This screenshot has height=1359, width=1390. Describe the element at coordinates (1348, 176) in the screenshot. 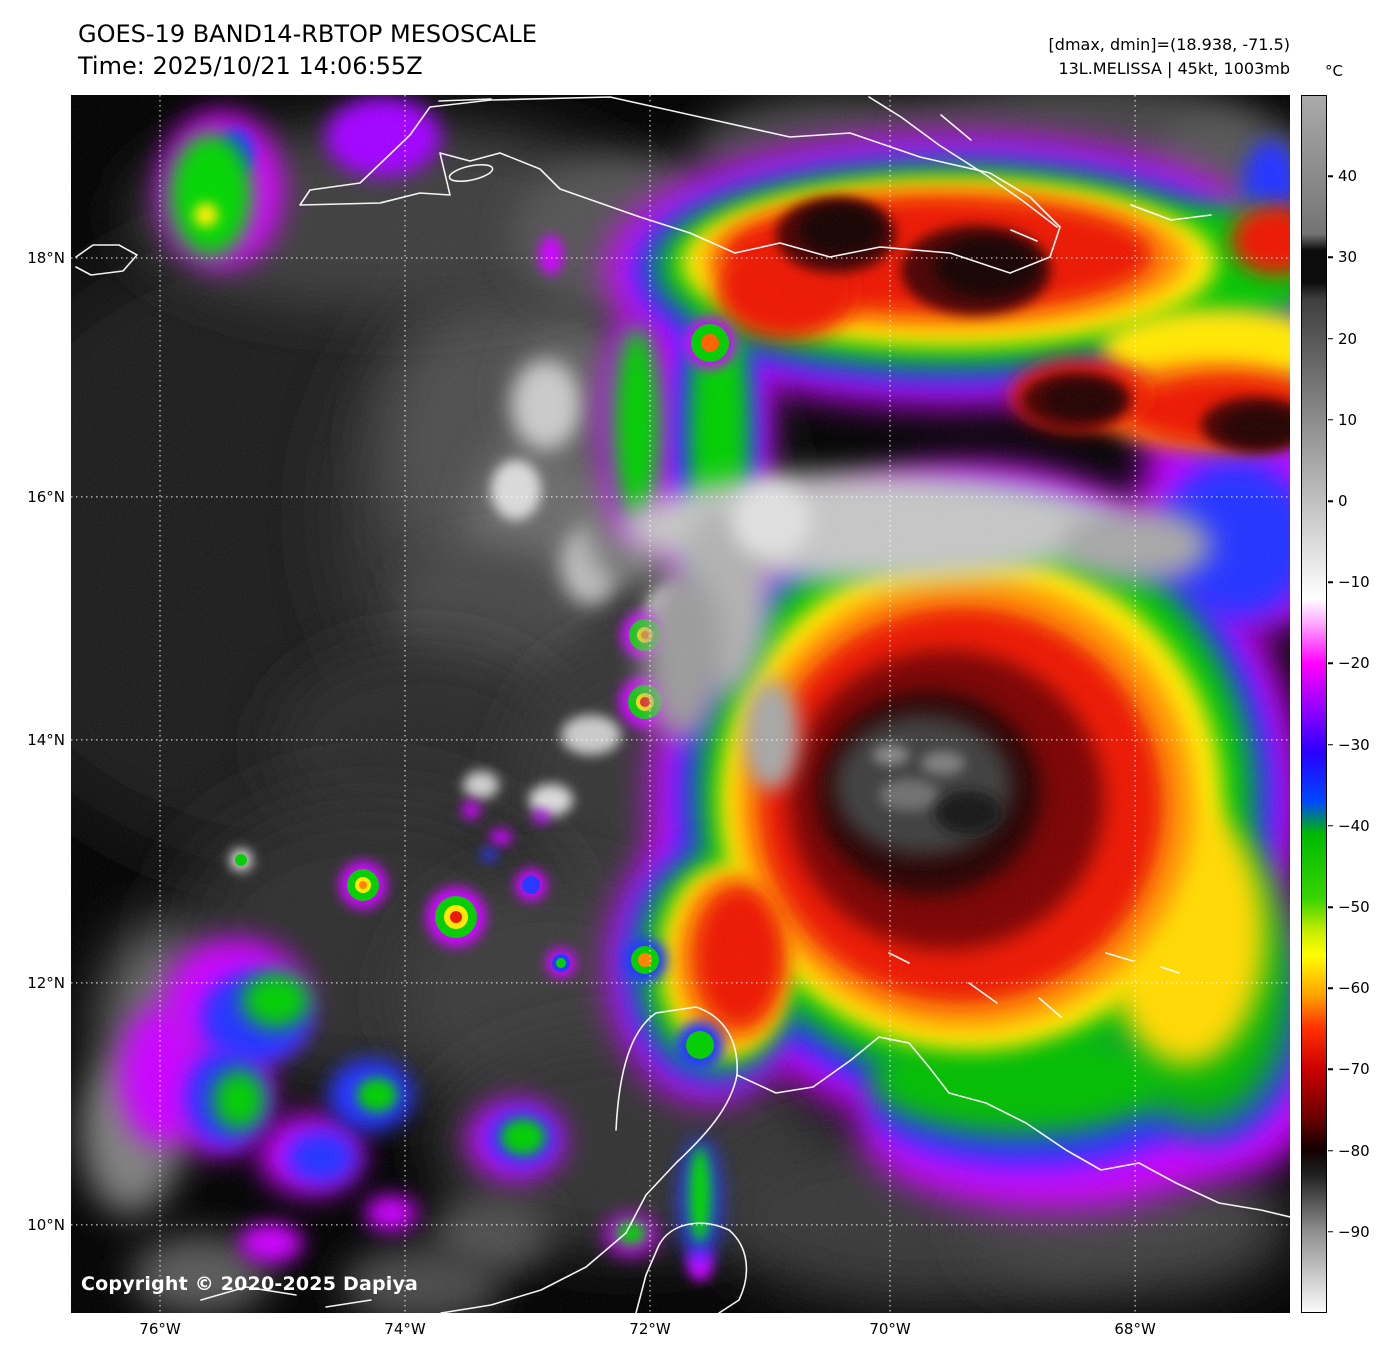

I see `colorbar-tick-label: 40` at that location.